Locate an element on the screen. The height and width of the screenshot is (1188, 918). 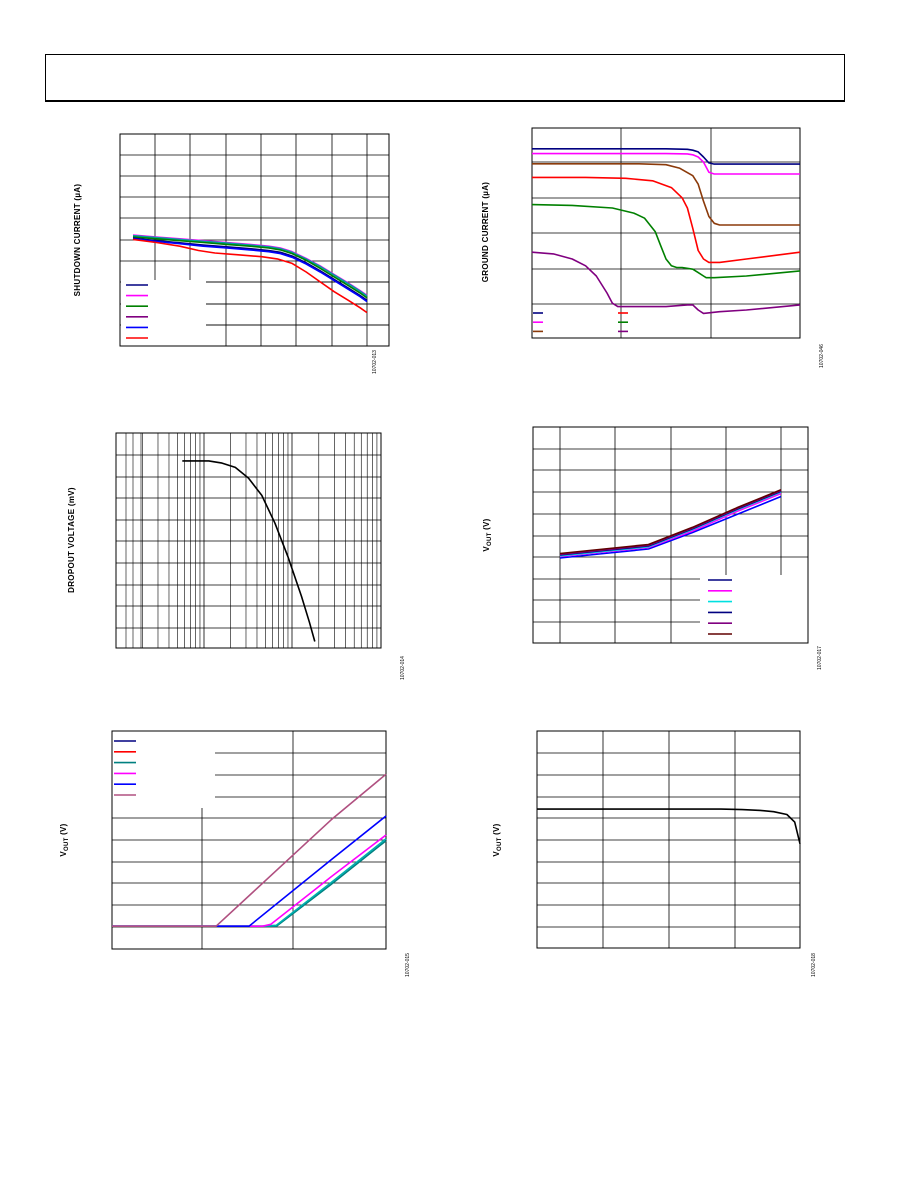
chart-panel-1: SHUTDOWN CURRENT (µA) 10702-013 is located at coordinates (231, 253).